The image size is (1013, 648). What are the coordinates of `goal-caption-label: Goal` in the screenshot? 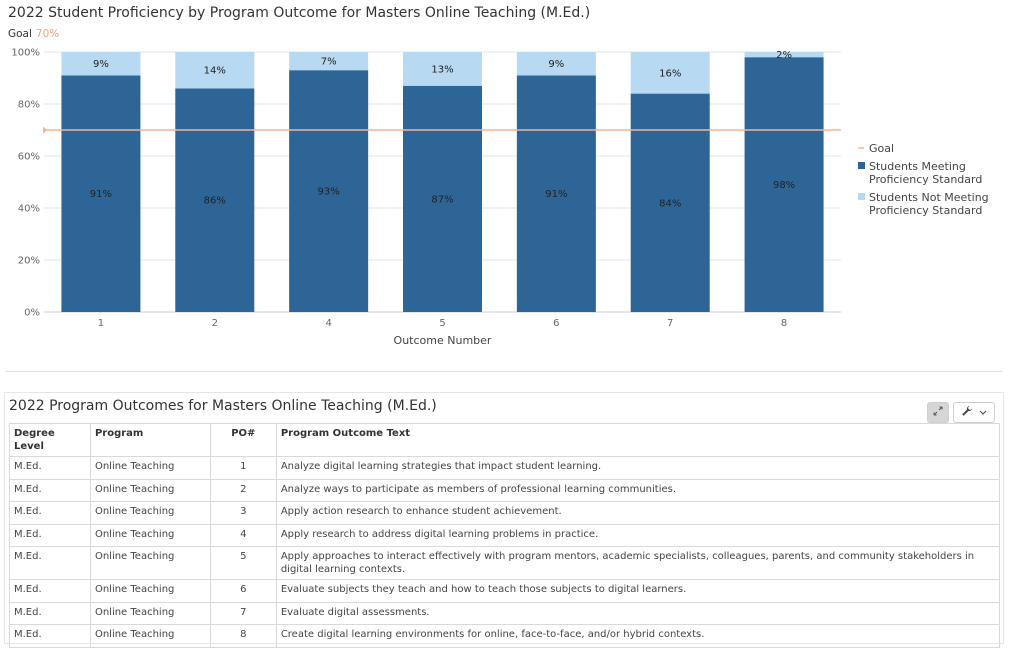 It's located at (20, 34).